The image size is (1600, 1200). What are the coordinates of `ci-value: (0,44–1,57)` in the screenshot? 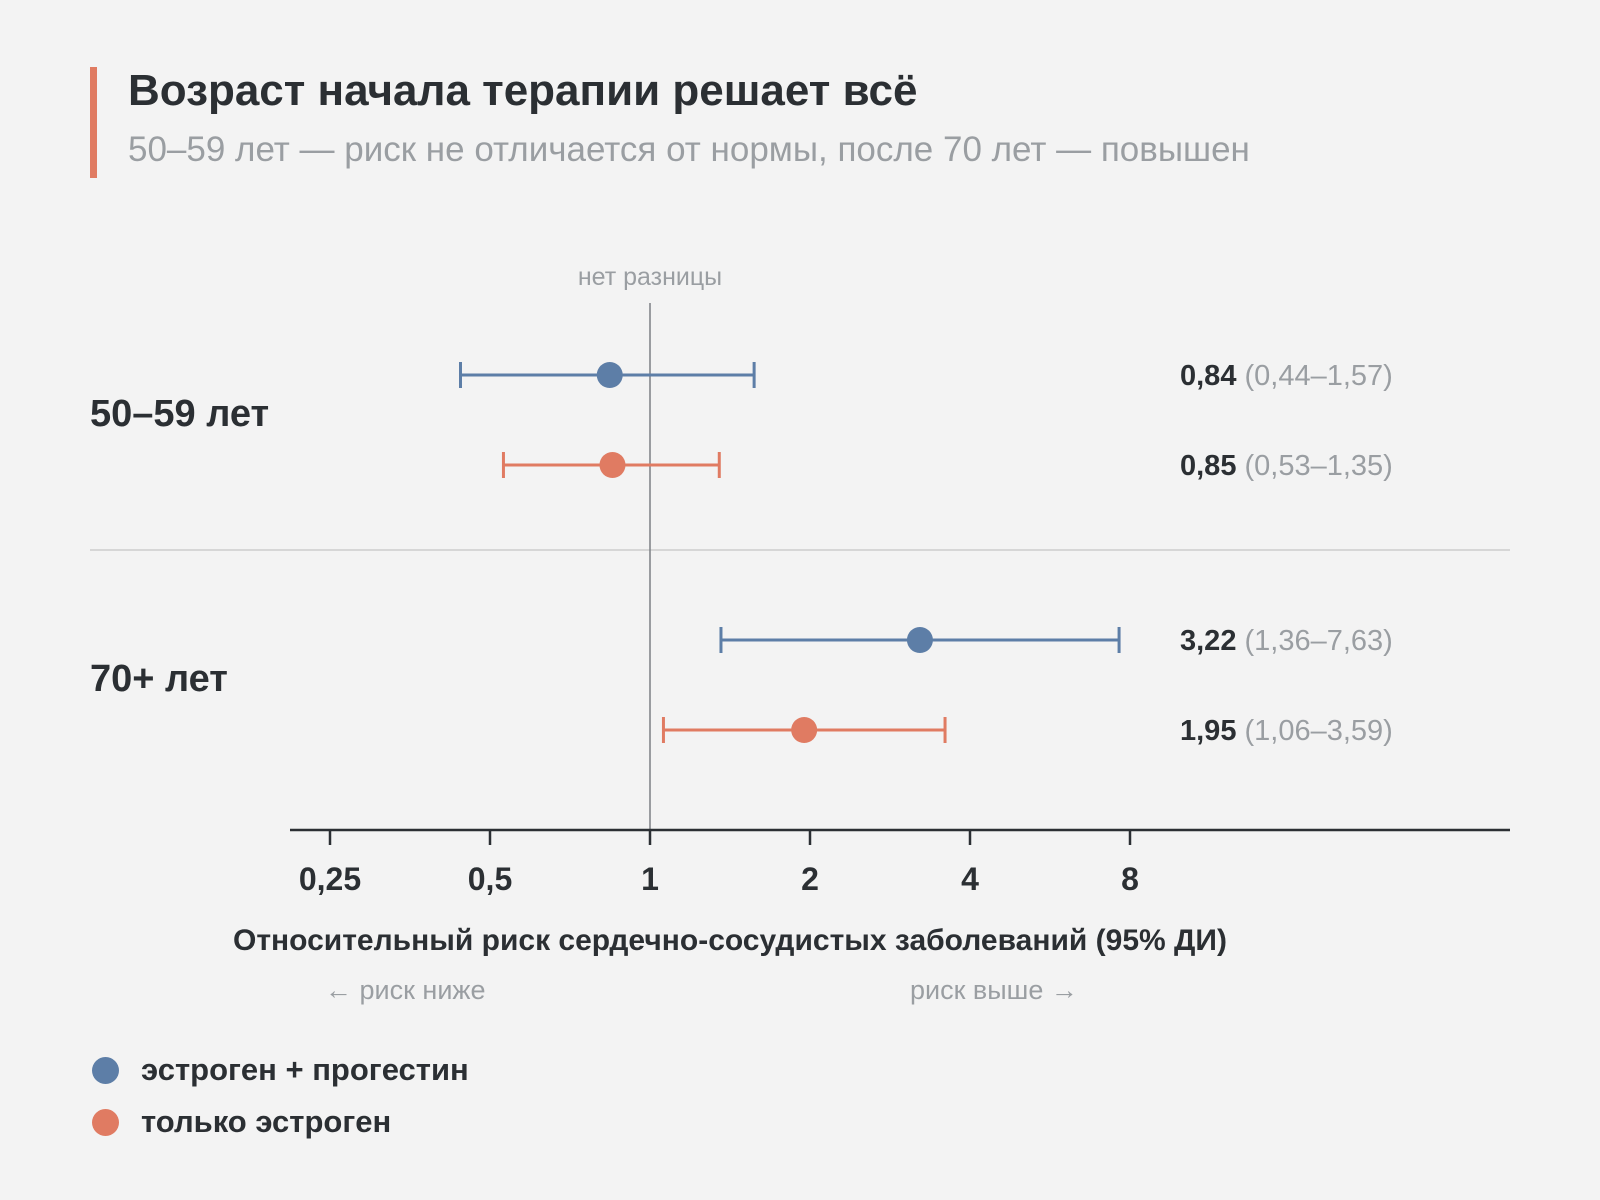 It's located at (1314, 376).